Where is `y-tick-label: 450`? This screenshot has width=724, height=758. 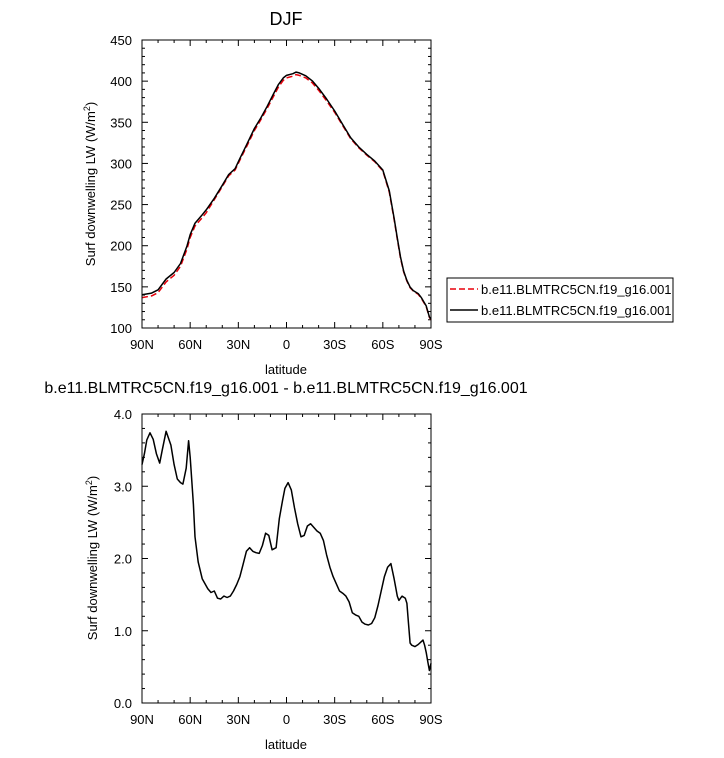
y-tick-label: 450 is located at coordinates (121, 40).